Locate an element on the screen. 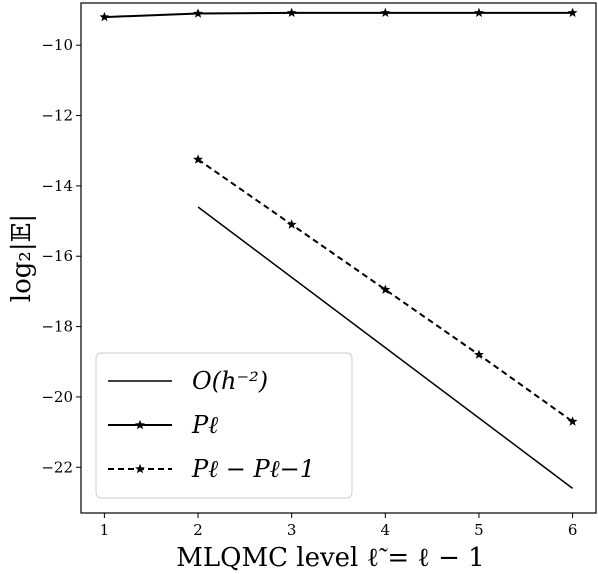  y-axis-title: log₂|𝔼| is located at coordinates (22, 258).